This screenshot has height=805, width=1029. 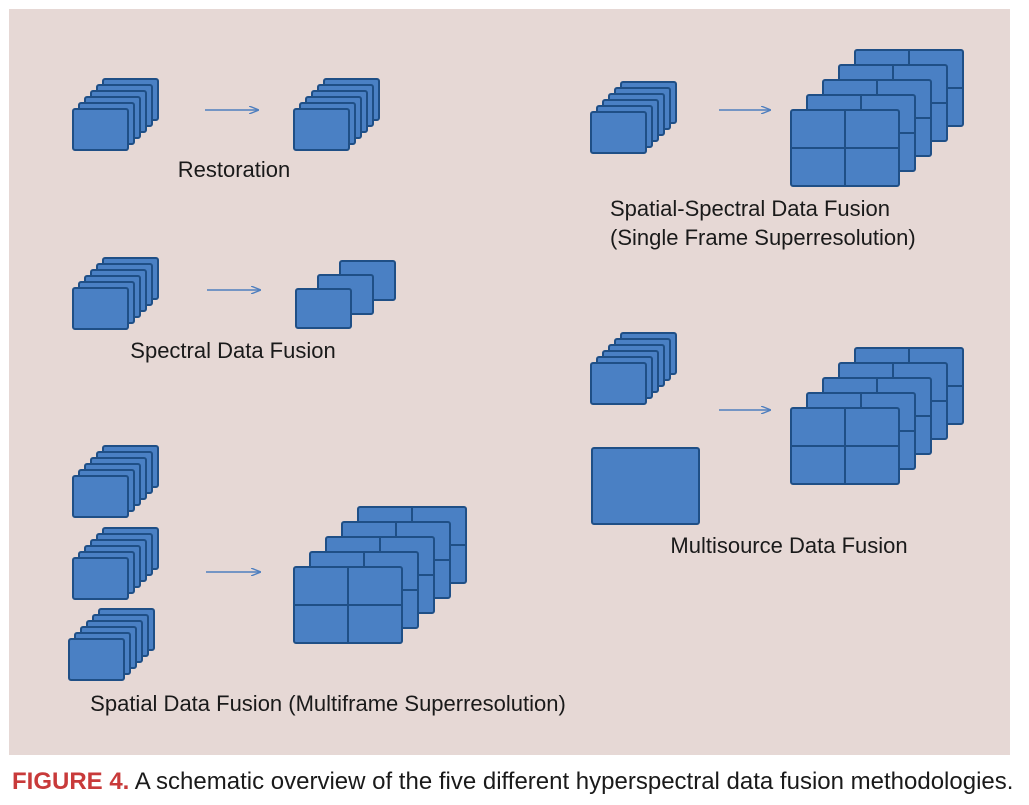 What do you see at coordinates (750, 208) in the screenshot?
I see `spatial-spectral-label-line1: Spatial-Spectral Data Fusion` at bounding box center [750, 208].